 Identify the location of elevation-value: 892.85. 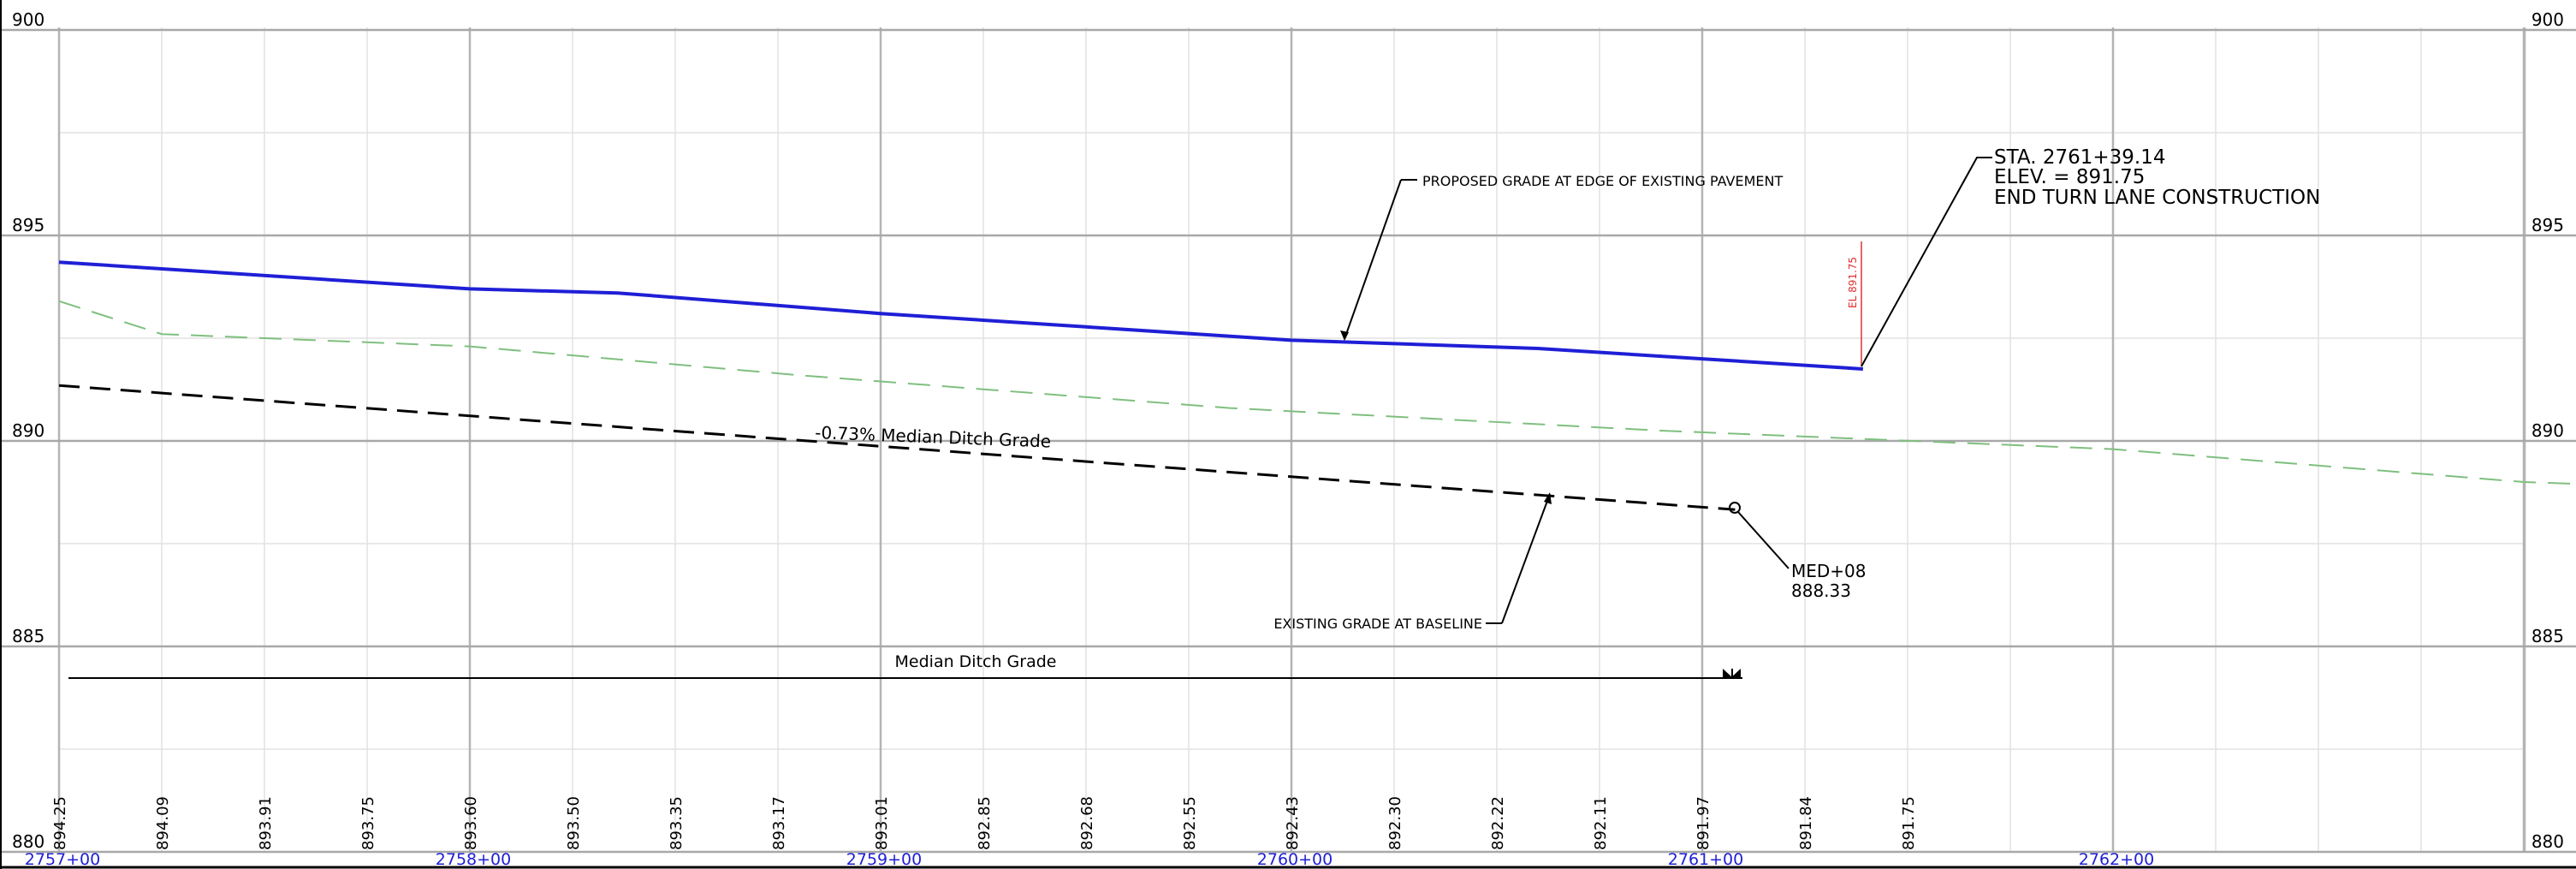
(985, 823).